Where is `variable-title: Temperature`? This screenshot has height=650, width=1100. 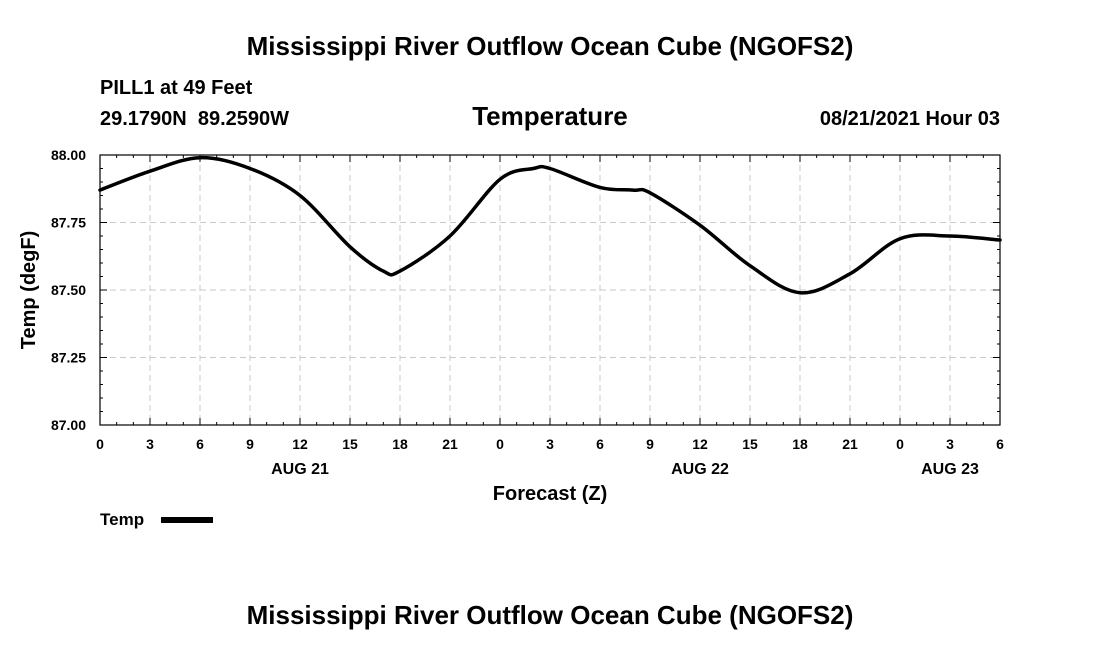
variable-title: Temperature is located at coordinates (550, 116).